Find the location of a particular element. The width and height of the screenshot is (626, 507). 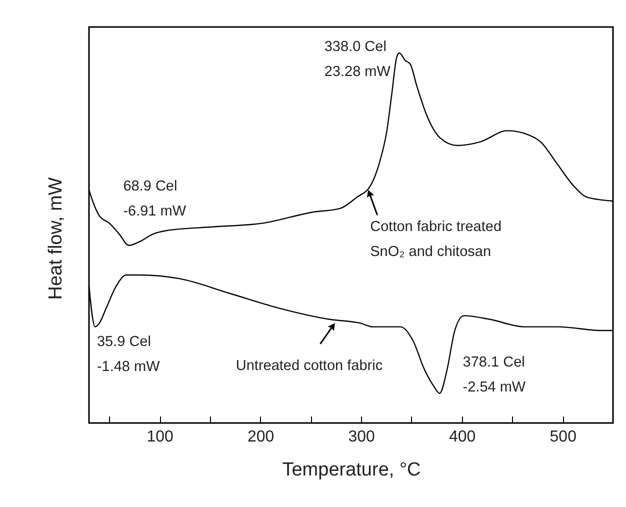

annotation: 378.1 Cel -2.54 mW is located at coordinates (494, 375).